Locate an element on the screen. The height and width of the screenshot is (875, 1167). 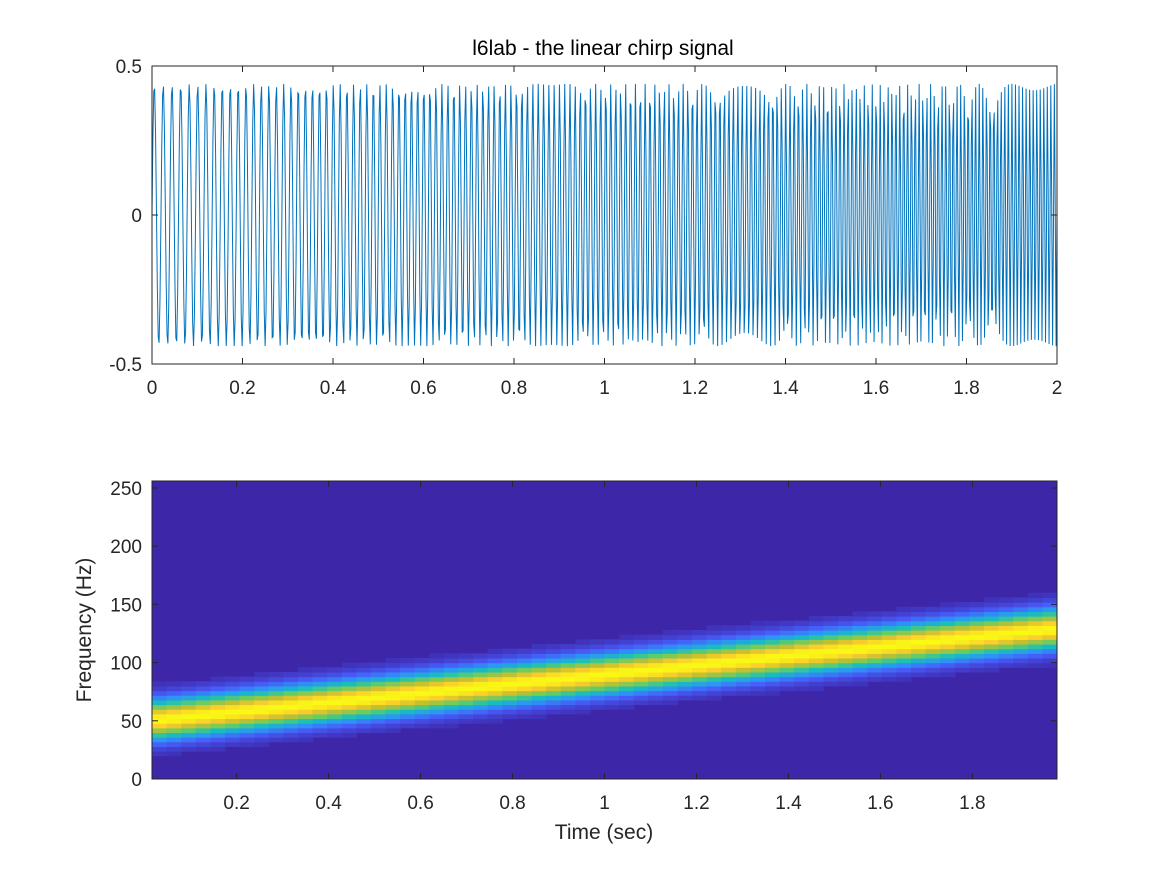
x-tick-label: 1.2 is located at coordinates (695, 388).